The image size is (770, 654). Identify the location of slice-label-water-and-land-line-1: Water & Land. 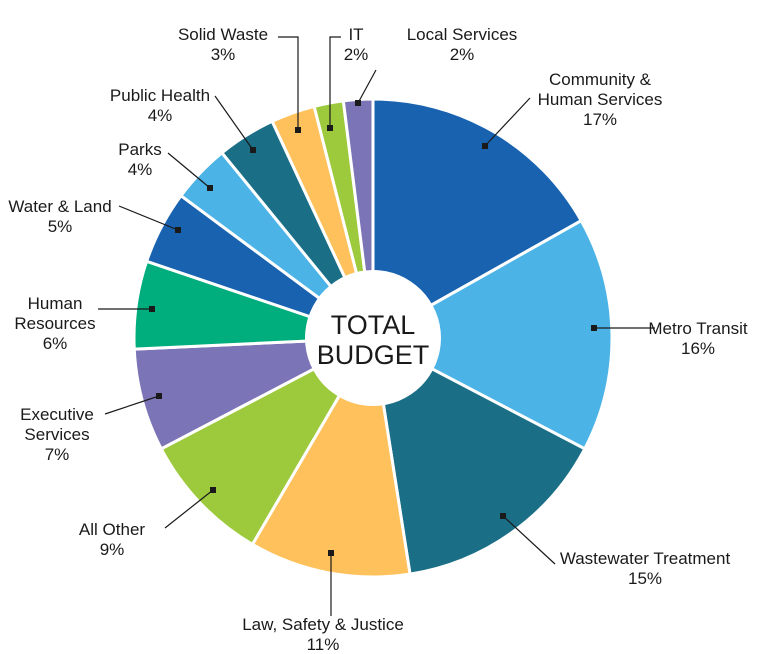
(59, 206).